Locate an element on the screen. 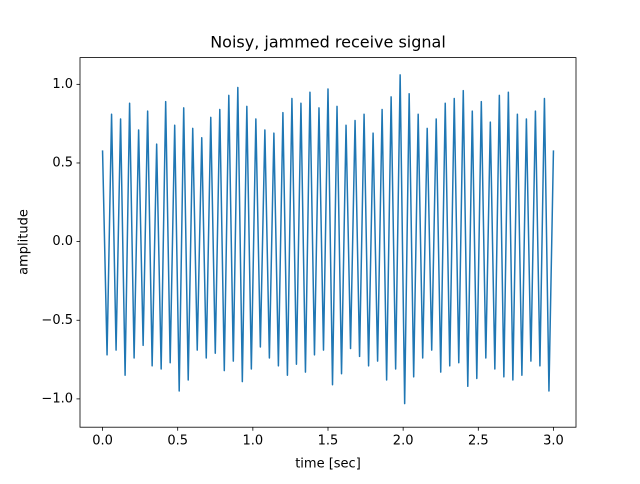 This screenshot has height=484, width=640. x-tick-label: 0.5 is located at coordinates (177, 441).